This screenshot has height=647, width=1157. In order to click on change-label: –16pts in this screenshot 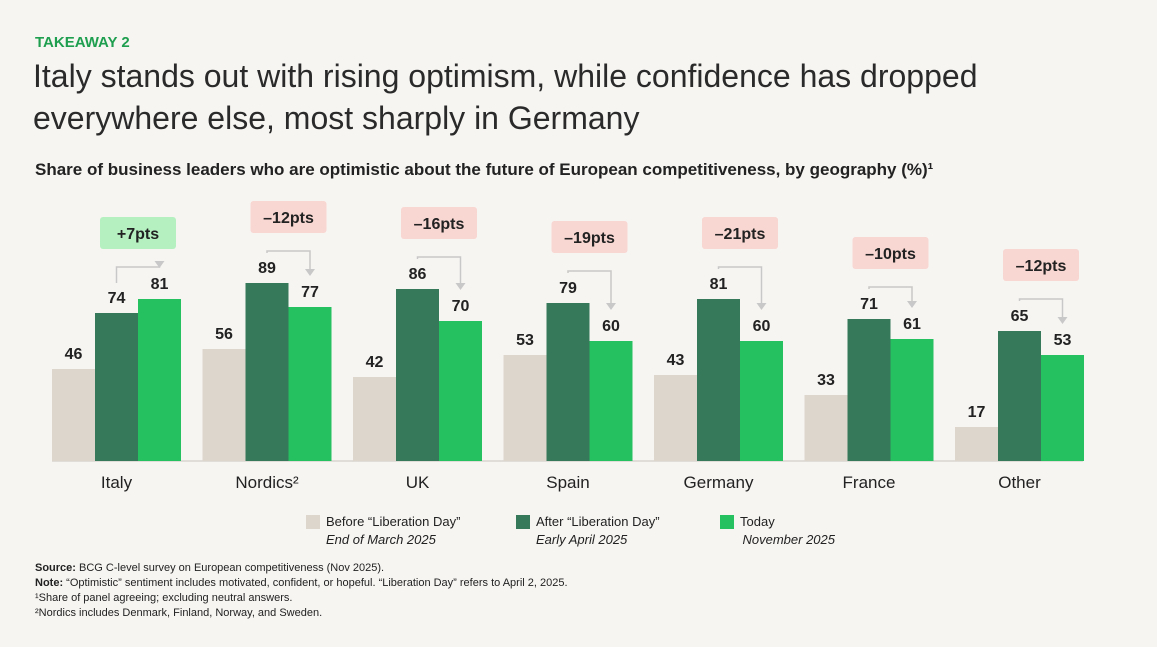, I will do `click(439, 224)`.